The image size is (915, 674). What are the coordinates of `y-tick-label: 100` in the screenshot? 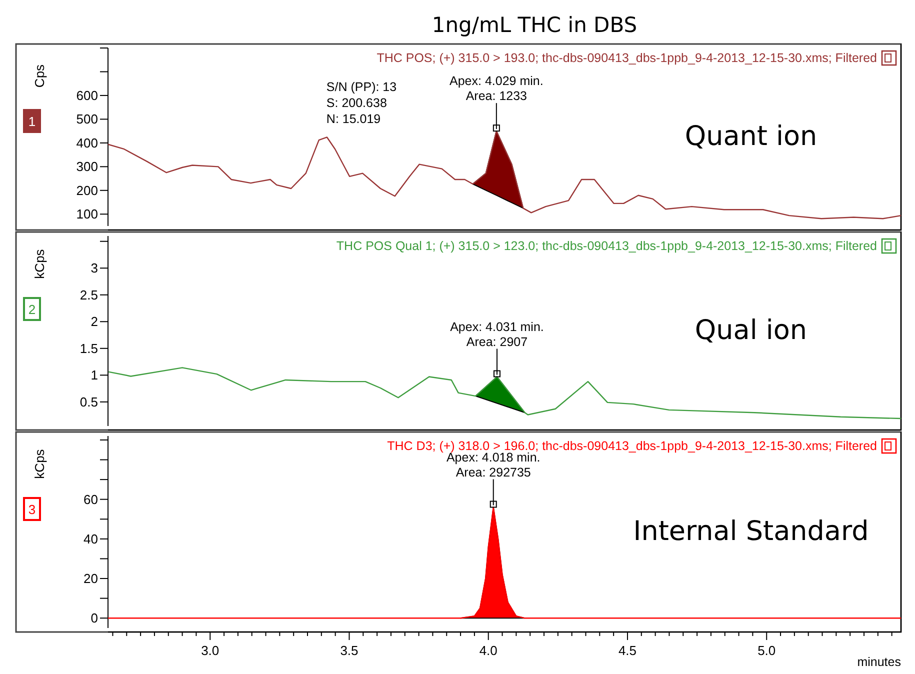 It's located at (87, 214).